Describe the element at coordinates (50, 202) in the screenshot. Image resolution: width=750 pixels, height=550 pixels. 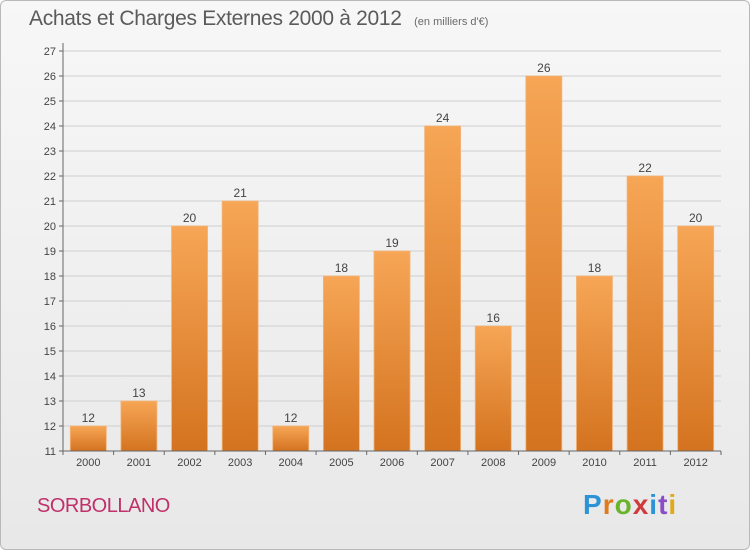
I see `y-tick-label: 21` at that location.